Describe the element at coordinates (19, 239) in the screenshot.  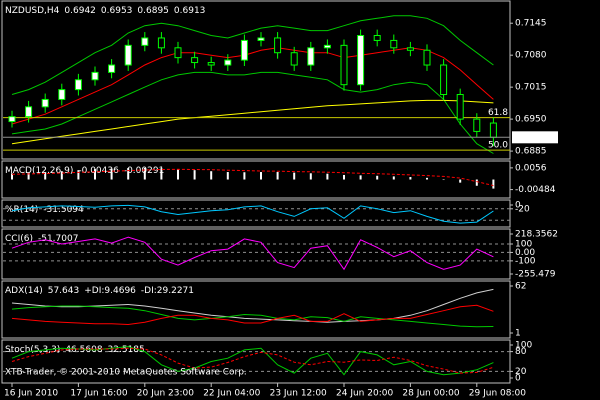
I see `panel-title-name: CCI(6)` at that location.